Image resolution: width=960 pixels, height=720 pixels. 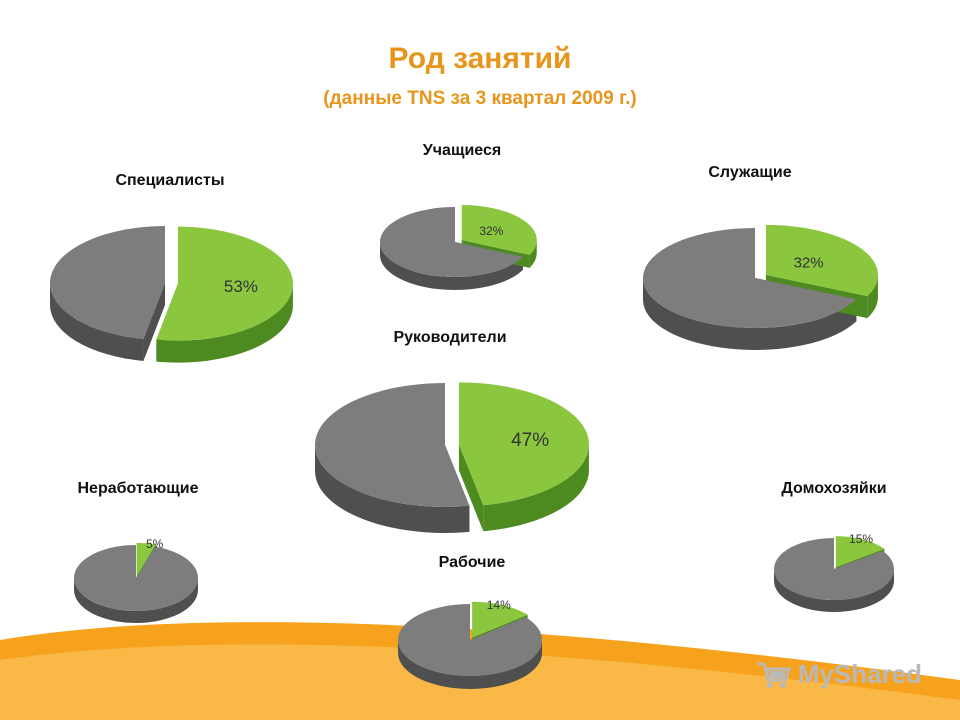 I want to click on watermark-text: MyShared, so click(x=859, y=674).